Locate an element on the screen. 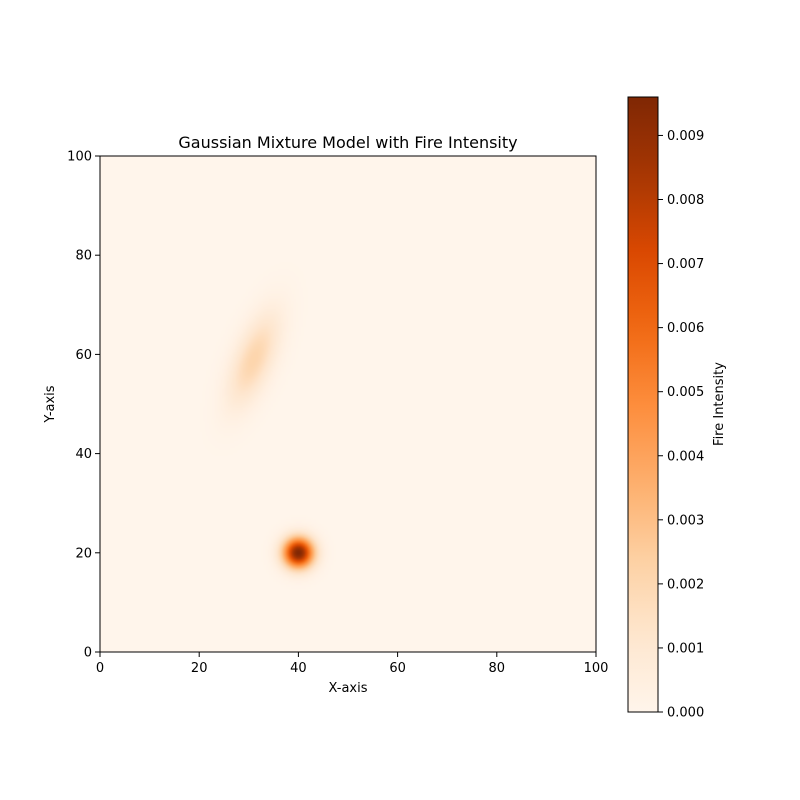 The image size is (800, 800). x-axis-ticks: 0 20 40 60 80 100 is located at coordinates (352, 664).